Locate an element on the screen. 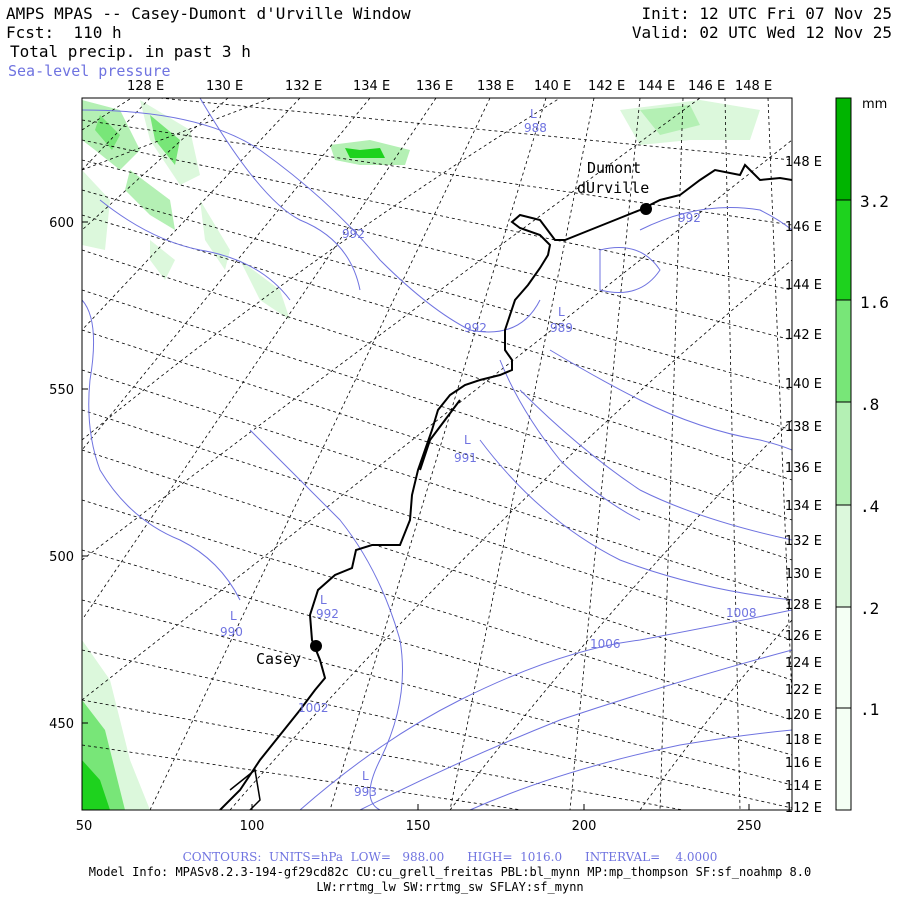  colorbar-label: 1.6 is located at coordinates (874, 302).